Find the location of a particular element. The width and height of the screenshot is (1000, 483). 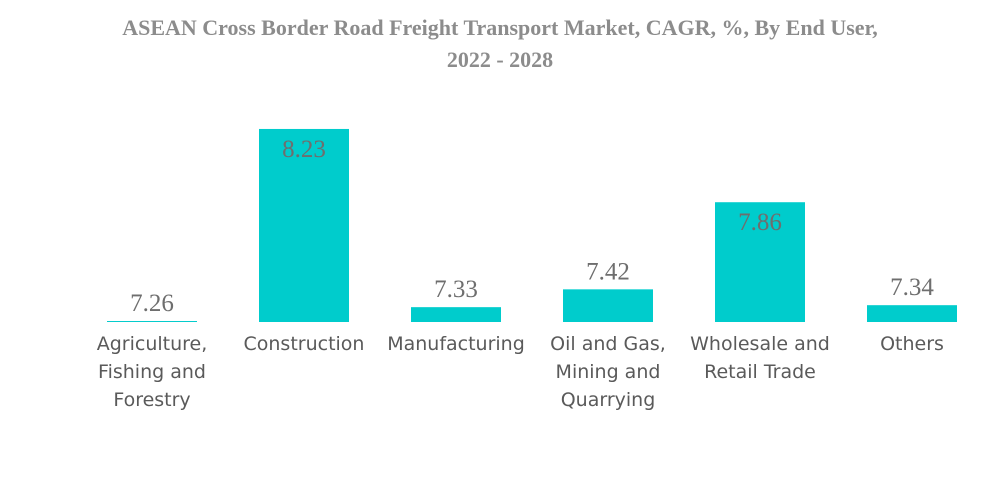

category-label-line: Retail Trade is located at coordinates (760, 372).